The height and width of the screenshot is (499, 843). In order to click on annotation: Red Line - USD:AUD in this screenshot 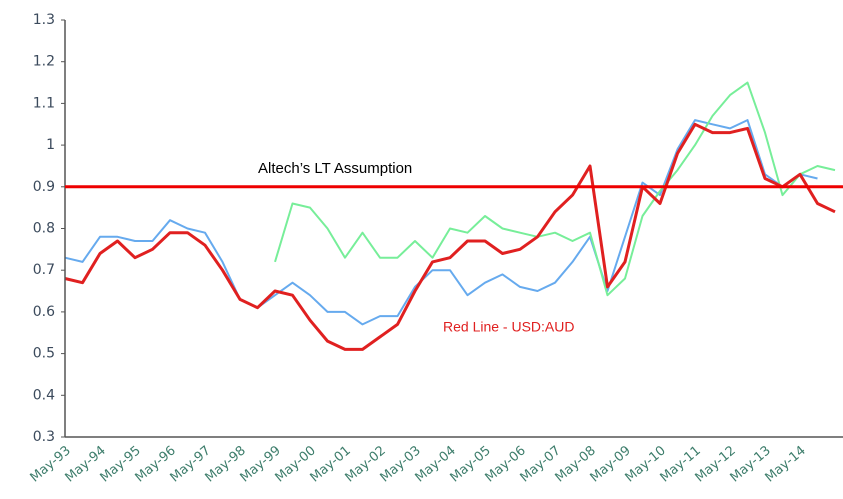, I will do `click(509, 327)`.